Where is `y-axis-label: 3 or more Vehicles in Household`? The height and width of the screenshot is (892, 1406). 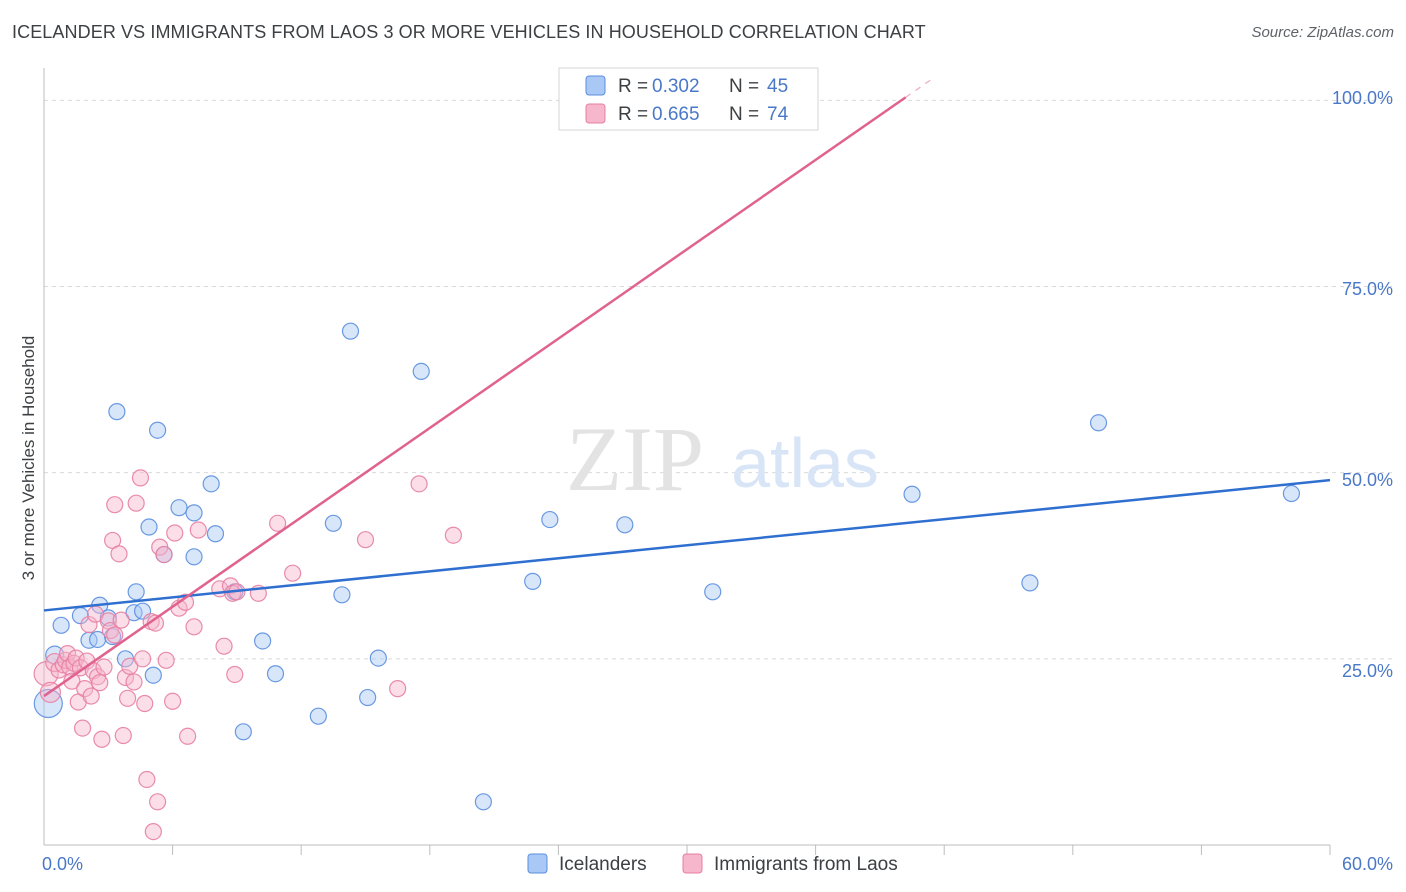
y-axis-label: 3 or more Vehicles in Household is located at coordinates (28, 458).